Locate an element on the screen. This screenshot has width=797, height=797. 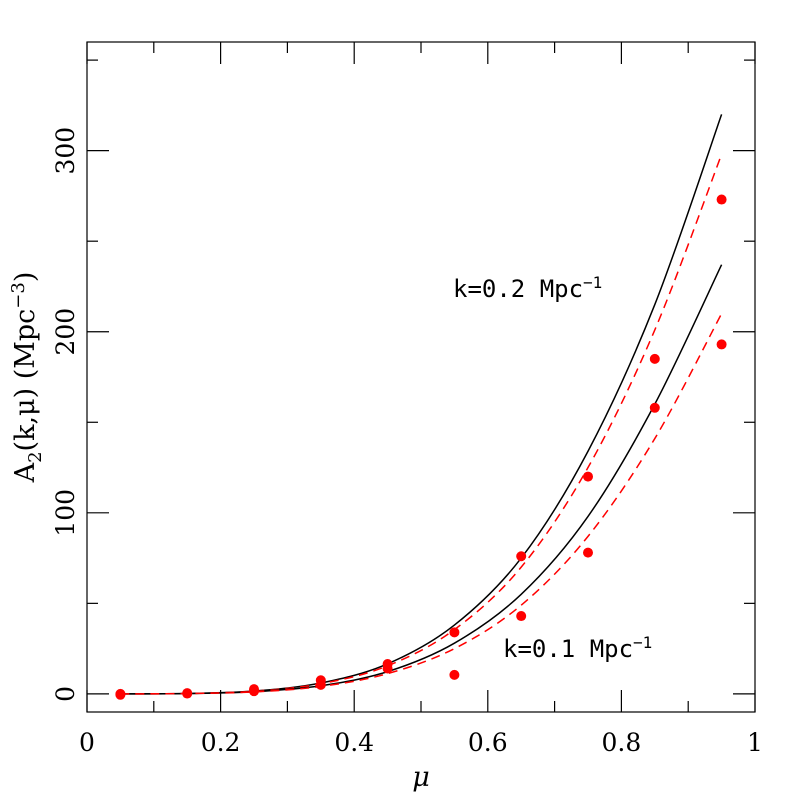
x-tick-label: 1 is located at coordinates (755, 742).